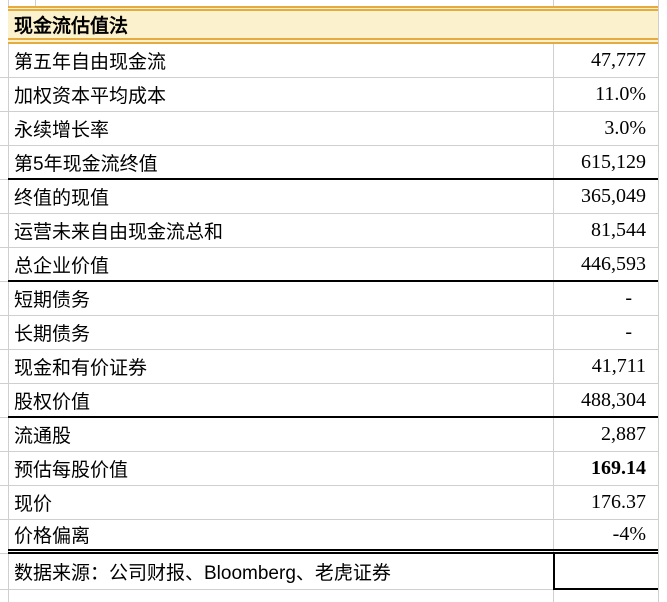 This screenshot has width=667, height=602. I want to click on section-header-cell: 现金流估值法, so click(333, 25).